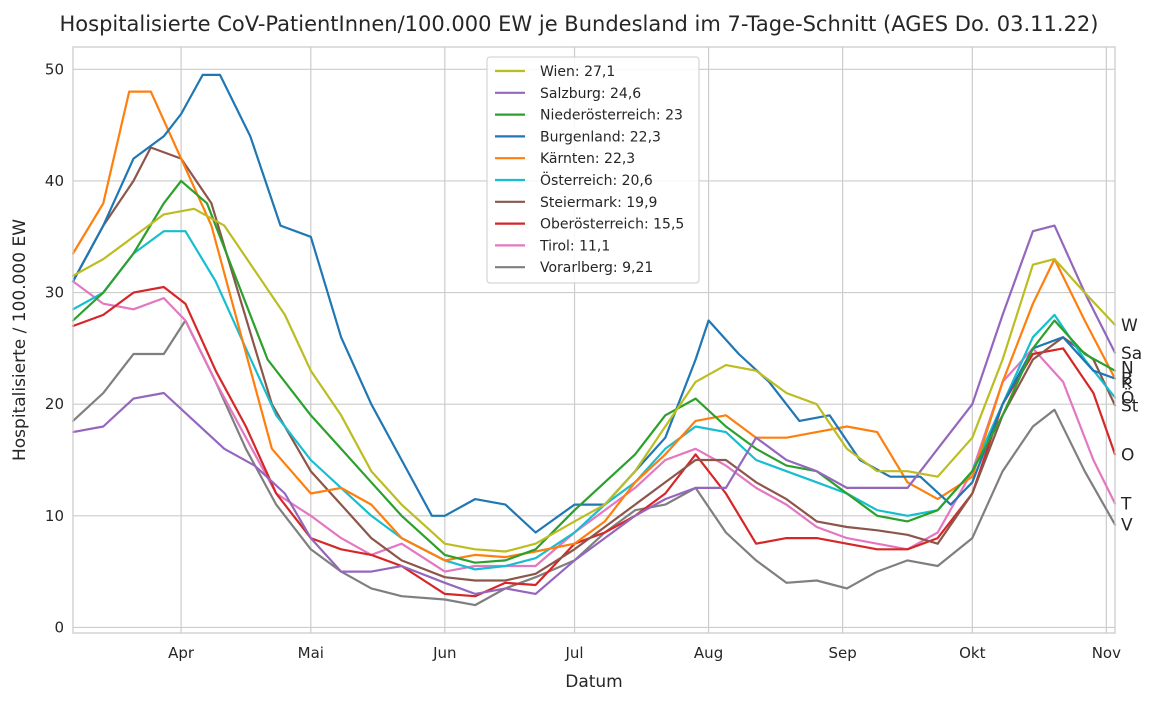 Image resolution: width=1158 pixels, height=703 pixels. Describe the element at coordinates (1129, 326) in the screenshot. I see `end-label: W` at that location.